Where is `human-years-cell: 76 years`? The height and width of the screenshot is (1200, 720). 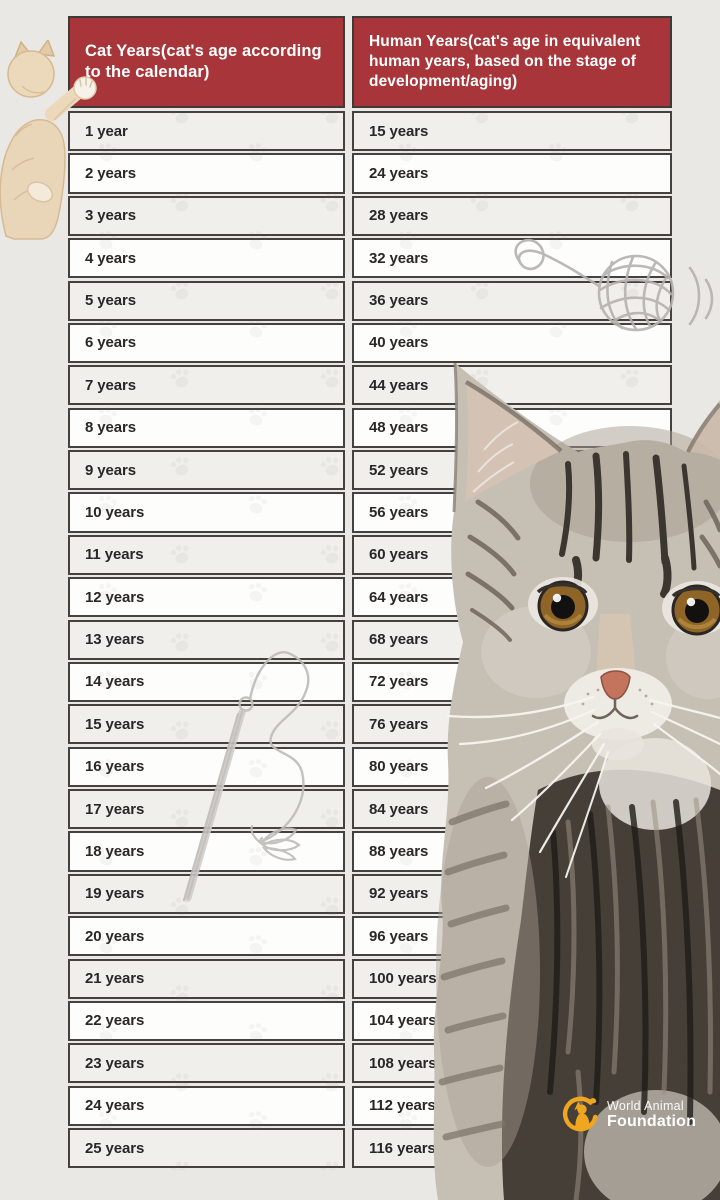
human-years-cell: 76 years is located at coordinates (512, 724).